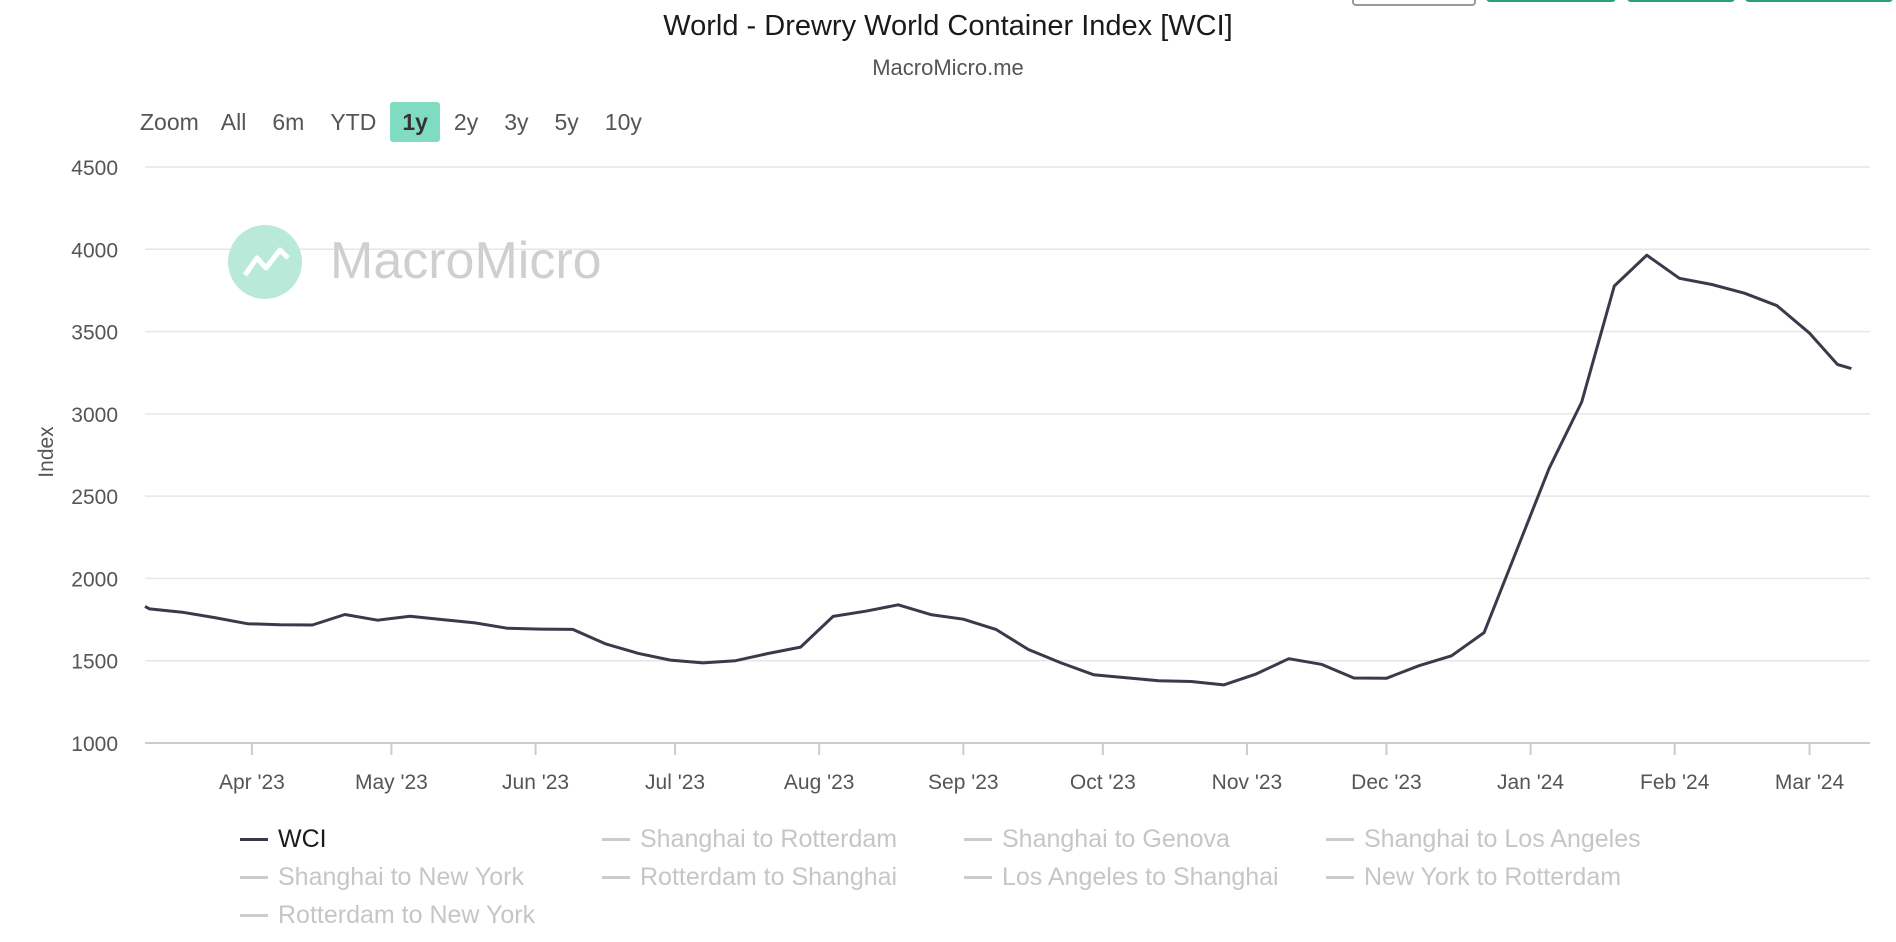 This screenshot has height=942, width=1896. What do you see at coordinates (233, 122) in the screenshot?
I see `zoom-button-all: All` at bounding box center [233, 122].